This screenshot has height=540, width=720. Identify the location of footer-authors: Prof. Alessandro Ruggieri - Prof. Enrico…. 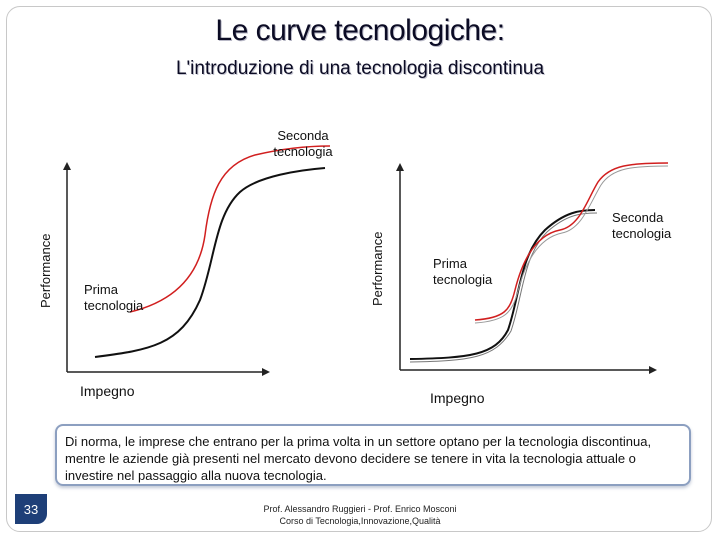
(360, 509).